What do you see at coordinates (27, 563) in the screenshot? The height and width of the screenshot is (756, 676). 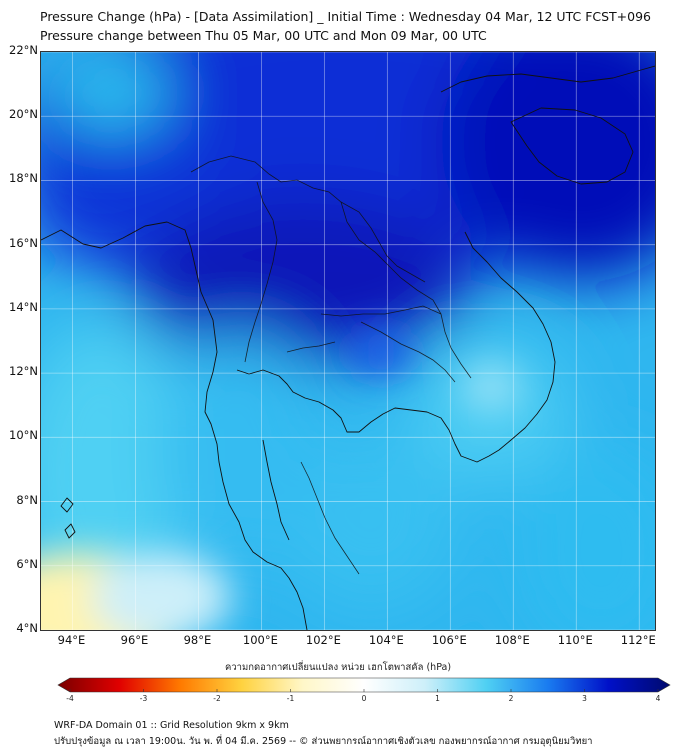 I see `lat-tick-label: 6°N` at bounding box center [27, 563].